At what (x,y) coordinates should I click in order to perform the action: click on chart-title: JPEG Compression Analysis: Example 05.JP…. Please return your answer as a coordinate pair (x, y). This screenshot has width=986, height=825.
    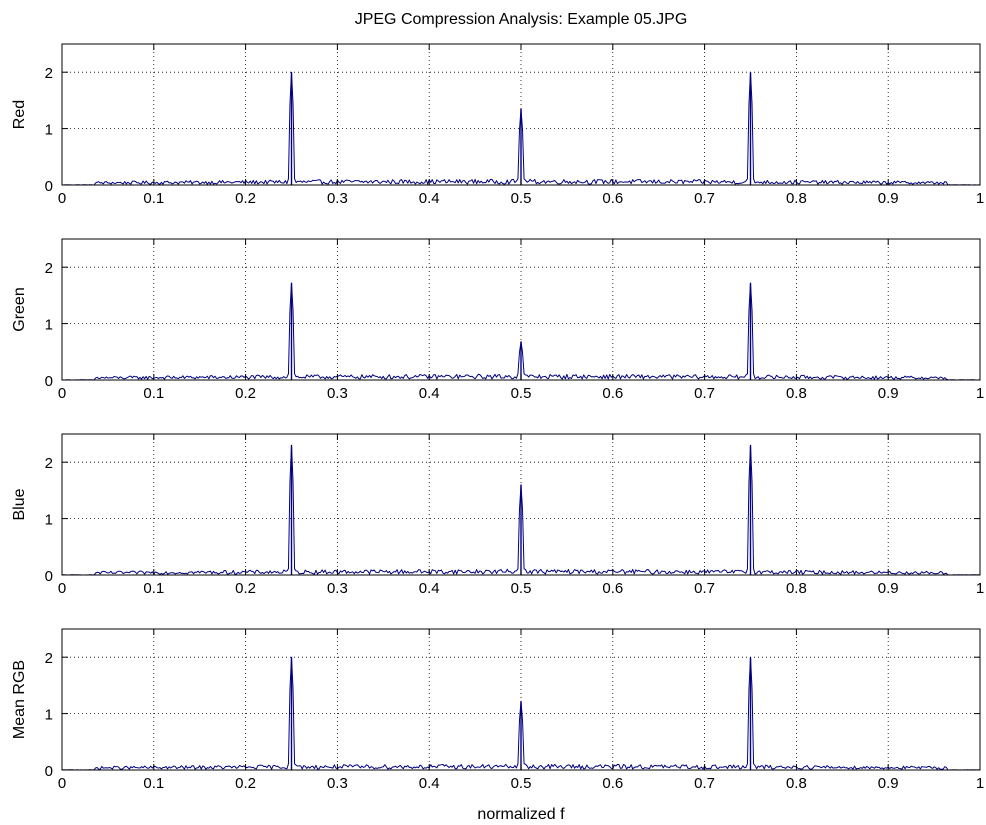
    Looking at the image, I should click on (521, 19).